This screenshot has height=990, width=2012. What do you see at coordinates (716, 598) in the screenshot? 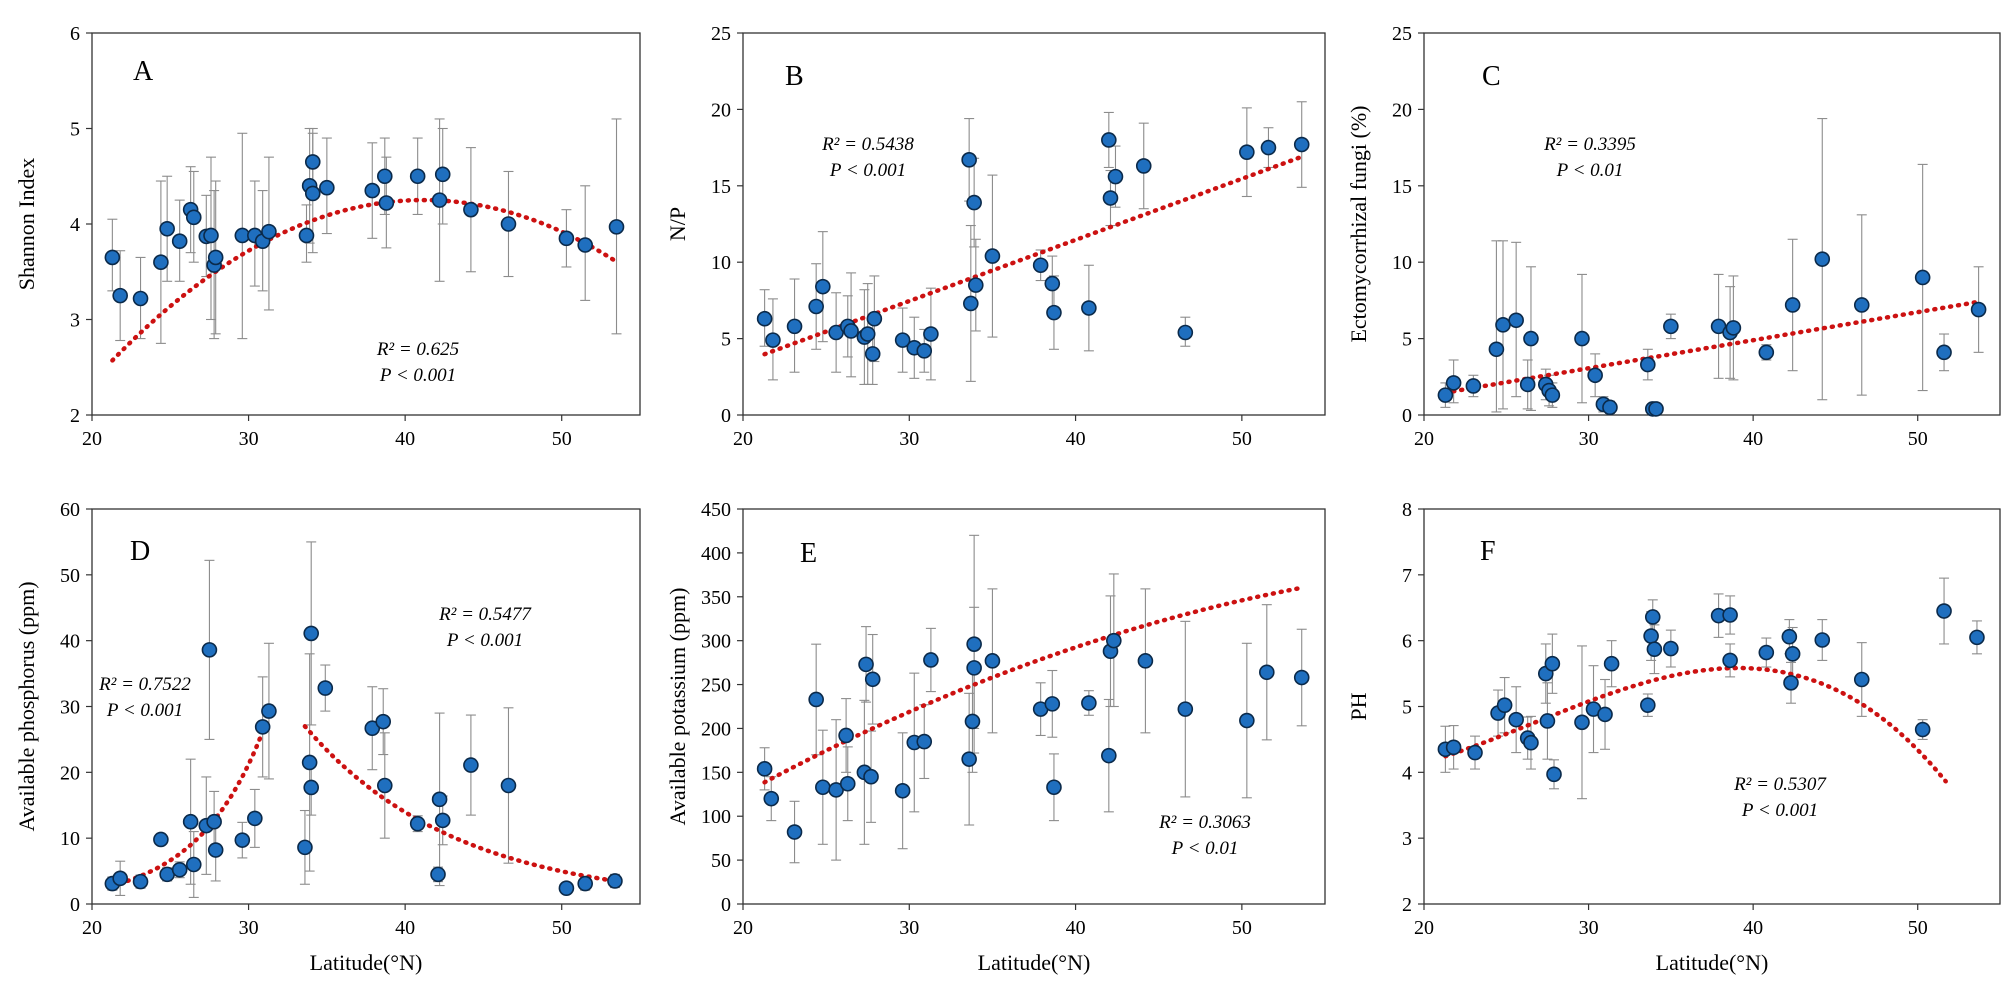
I see `y-tick-label: 350` at bounding box center [716, 598].